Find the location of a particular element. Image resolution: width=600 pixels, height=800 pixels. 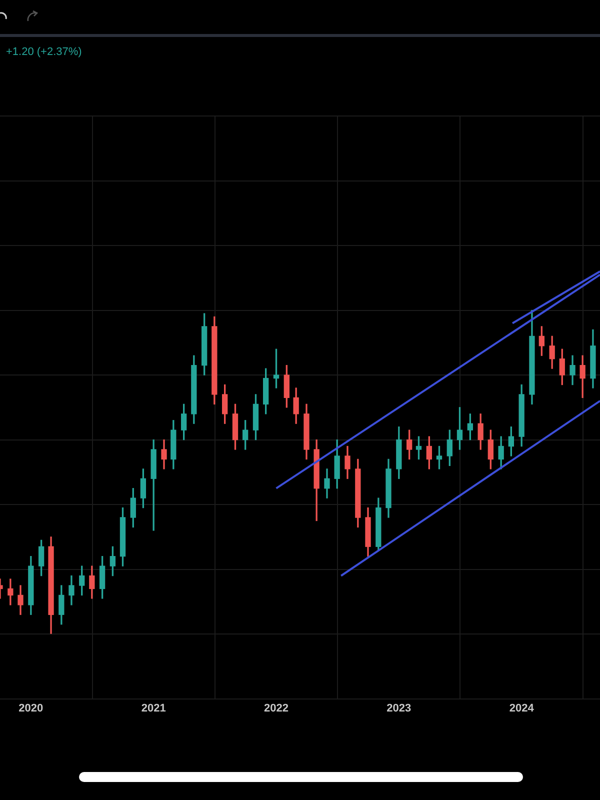

x-tick-label: 2023 is located at coordinates (399, 708).